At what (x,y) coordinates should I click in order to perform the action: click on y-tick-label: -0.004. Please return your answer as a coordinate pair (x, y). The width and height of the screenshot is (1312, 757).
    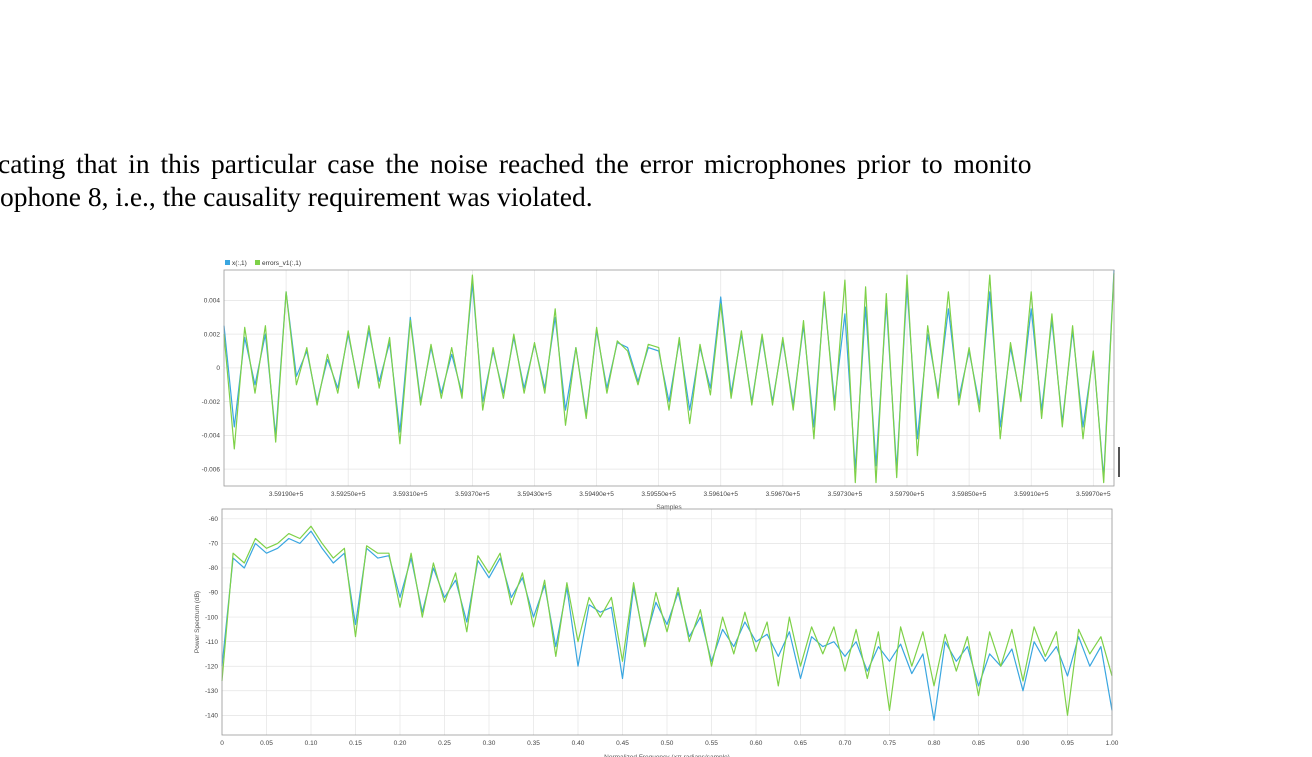
    Looking at the image, I should click on (211, 436).